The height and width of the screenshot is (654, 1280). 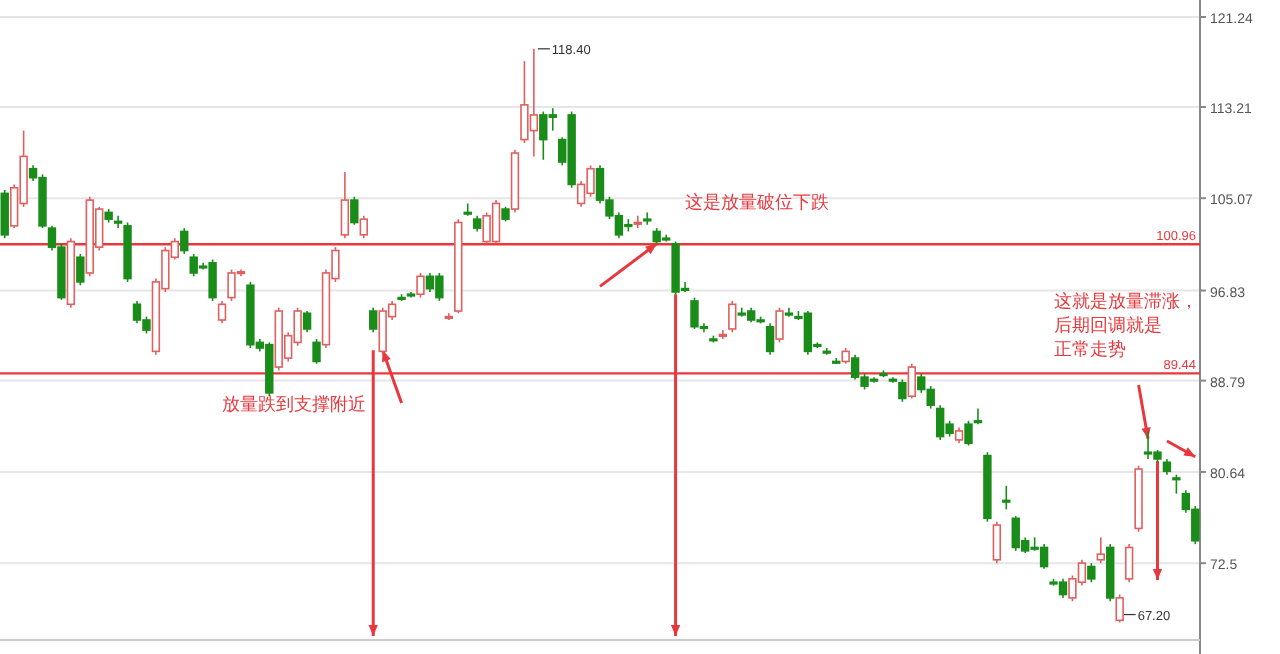 What do you see at coordinates (757, 201) in the screenshot?
I see `annotation: 这是放量破位下跌` at bounding box center [757, 201].